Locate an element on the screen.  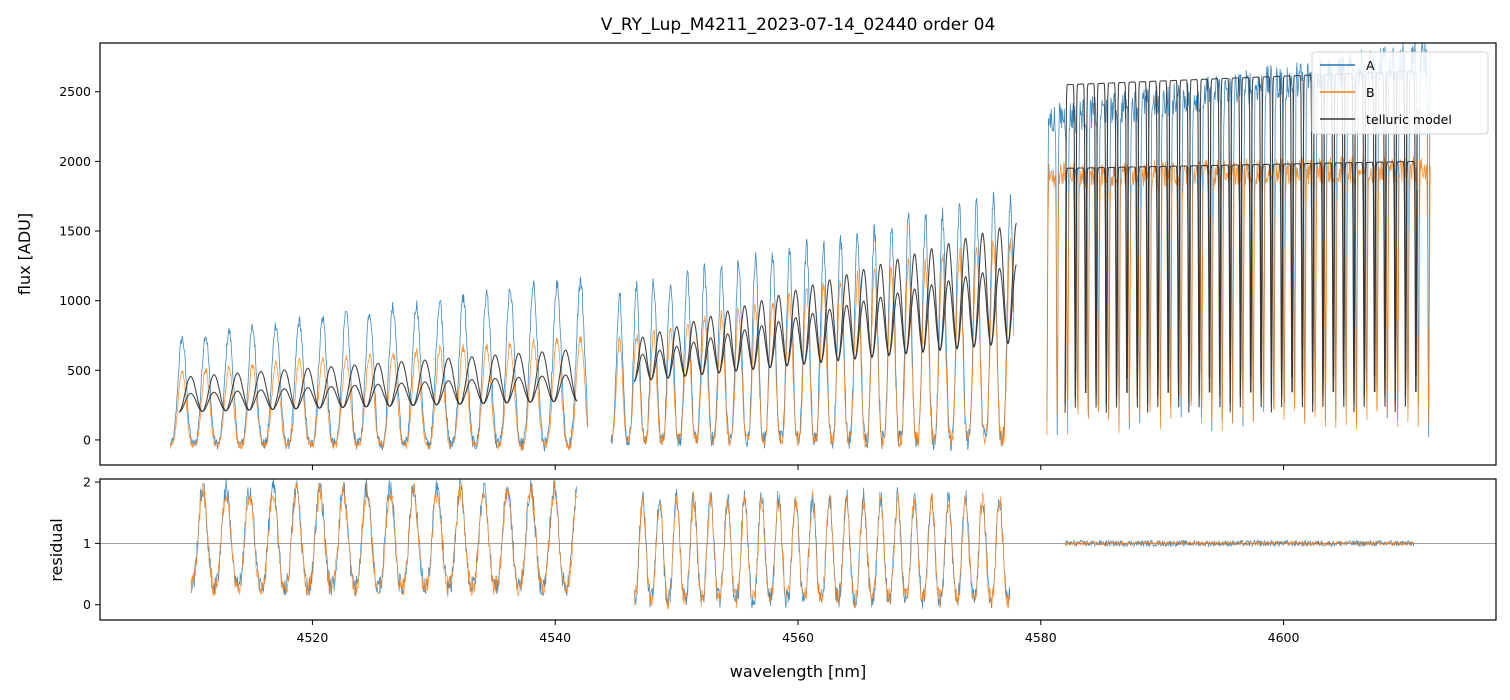
legend-label-a: A is located at coordinates (1370, 65).